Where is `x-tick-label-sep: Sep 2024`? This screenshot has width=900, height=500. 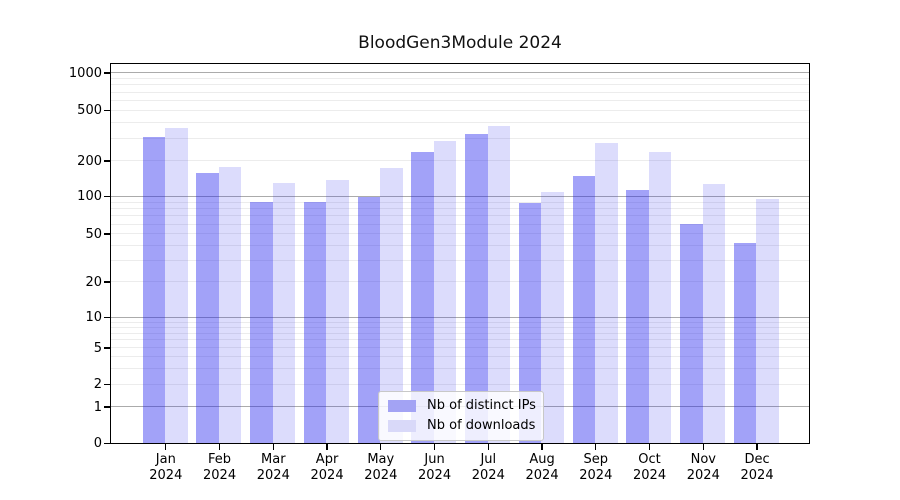 x-tick-label-sep: Sep 2024 is located at coordinates (596, 467).